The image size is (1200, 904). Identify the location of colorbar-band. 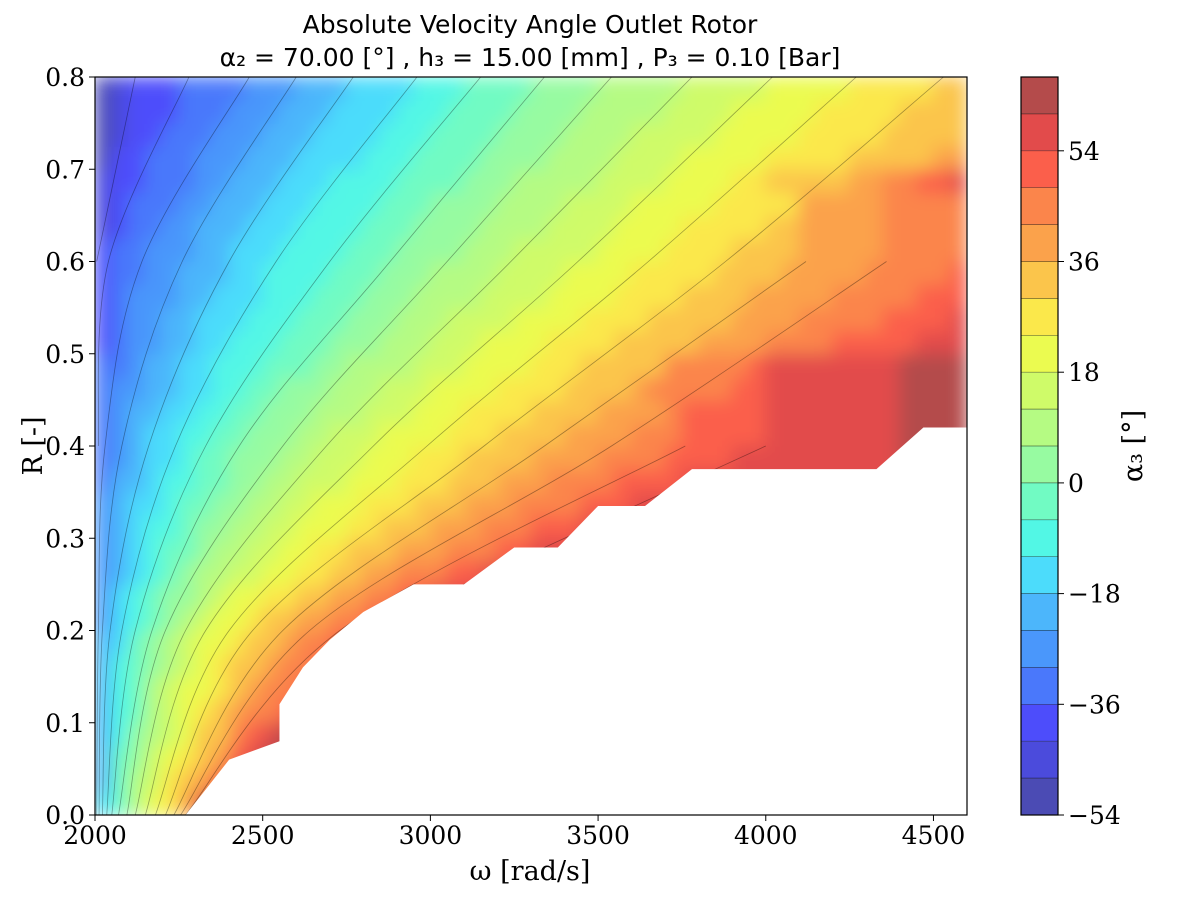
(1039, 354).